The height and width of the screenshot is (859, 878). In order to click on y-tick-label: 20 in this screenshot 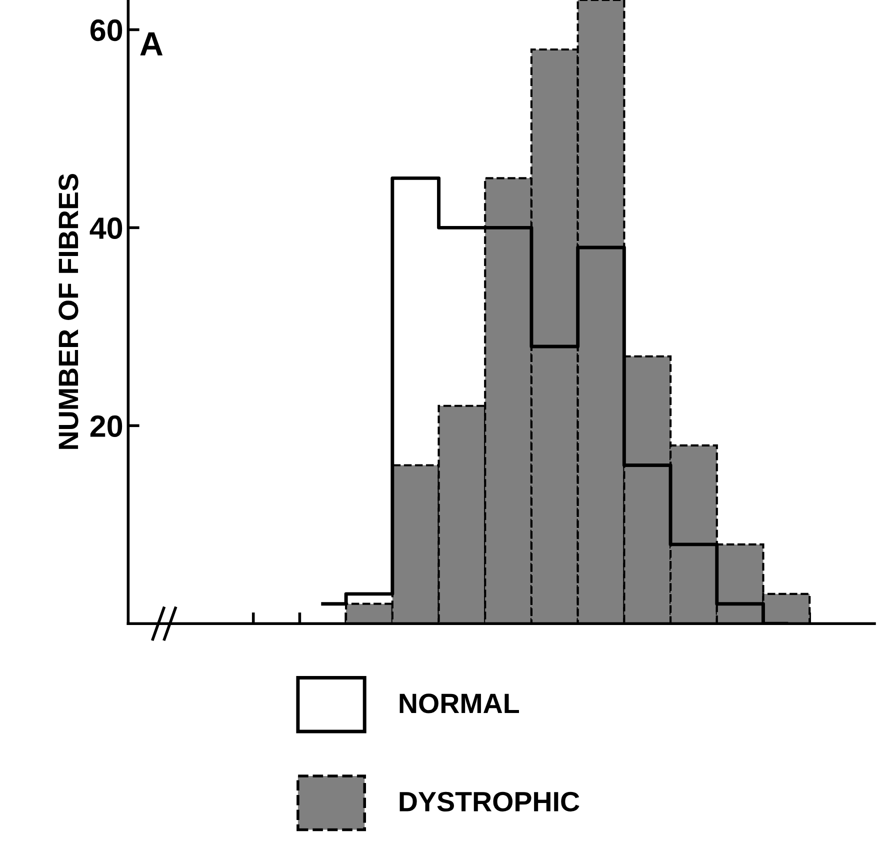, I will do `click(106, 426)`.